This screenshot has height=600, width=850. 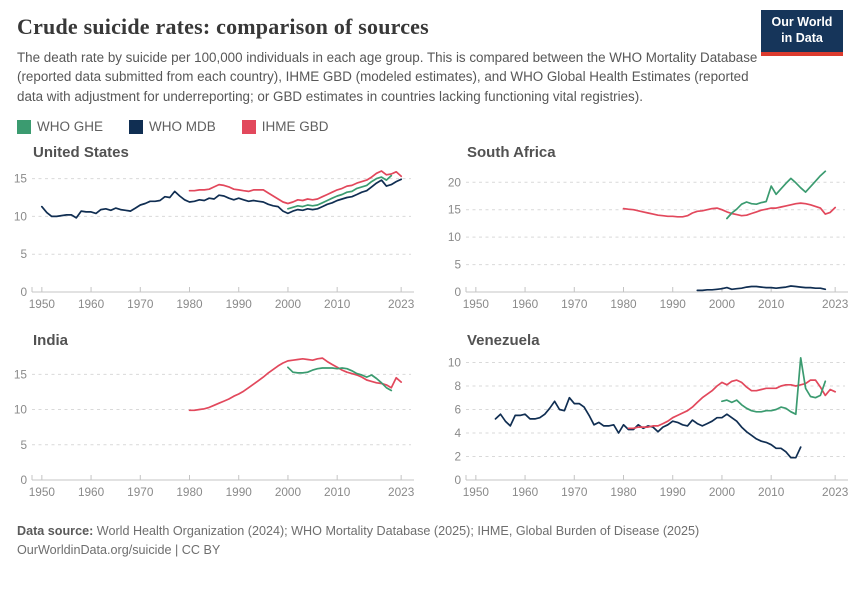 What do you see at coordinates (774, 386) in the screenshot?
I see `venezuela-who-ghe-line` at bounding box center [774, 386].